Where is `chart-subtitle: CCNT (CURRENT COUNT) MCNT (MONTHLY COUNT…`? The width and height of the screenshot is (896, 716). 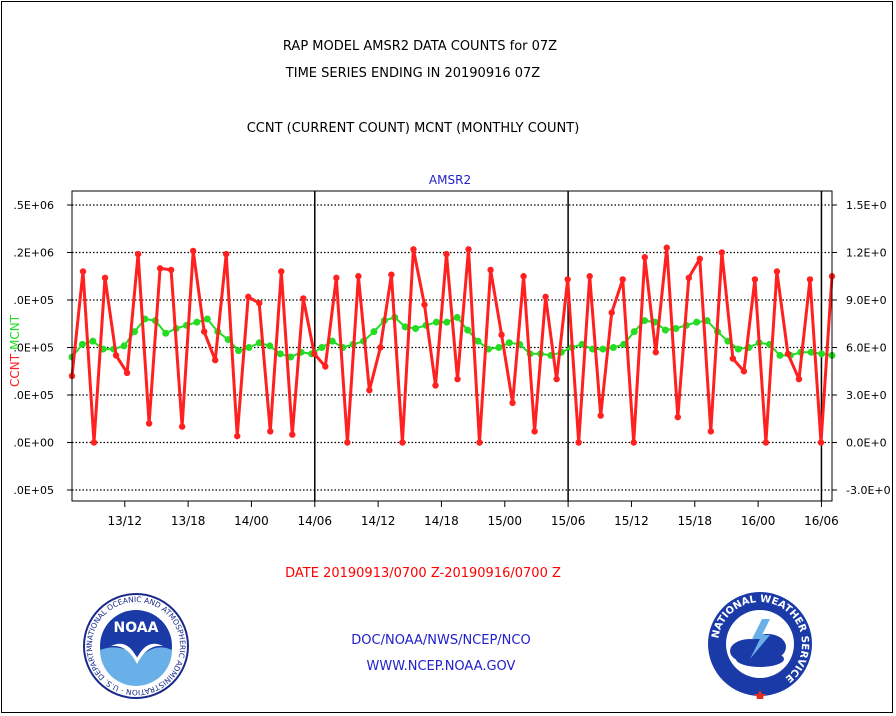
chart-subtitle: CCNT (CURRENT COUNT) MCNT (MONTHLY COUNT… is located at coordinates (413, 128).